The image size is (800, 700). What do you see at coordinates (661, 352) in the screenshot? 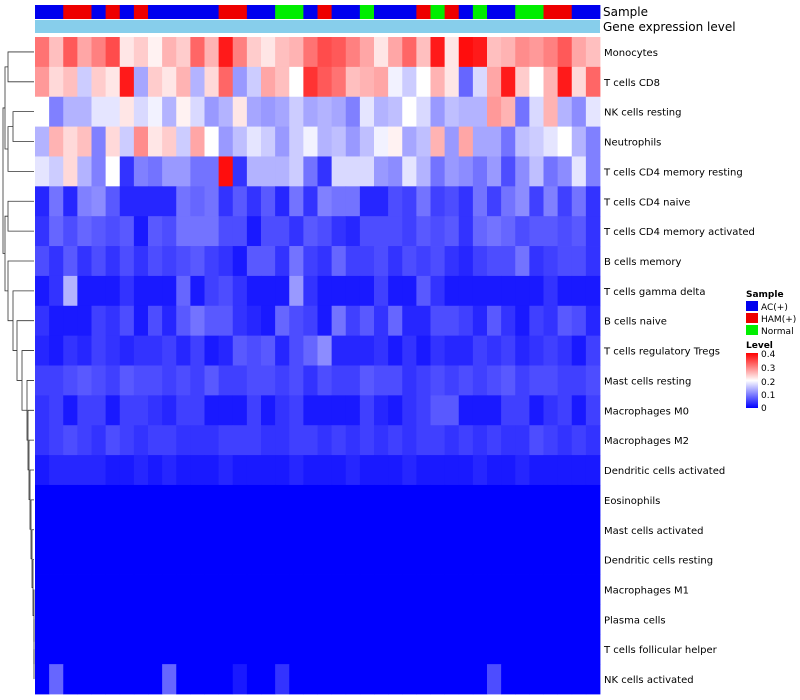
I see `row-label: T cells regulatory Tregs` at bounding box center [661, 352].